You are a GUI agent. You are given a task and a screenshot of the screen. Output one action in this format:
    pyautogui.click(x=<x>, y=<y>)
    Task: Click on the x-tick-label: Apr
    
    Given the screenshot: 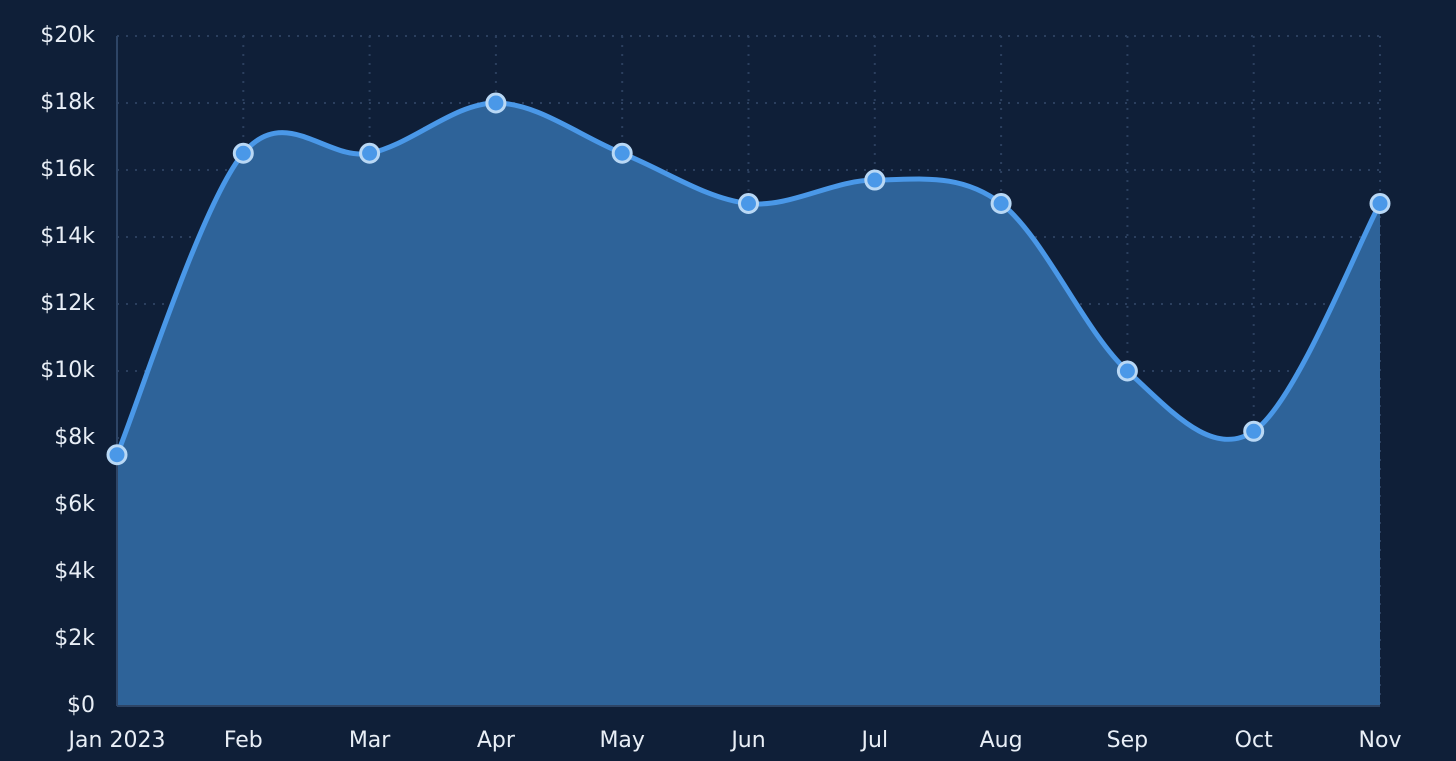 What is the action you would take?
    pyautogui.click(x=496, y=740)
    